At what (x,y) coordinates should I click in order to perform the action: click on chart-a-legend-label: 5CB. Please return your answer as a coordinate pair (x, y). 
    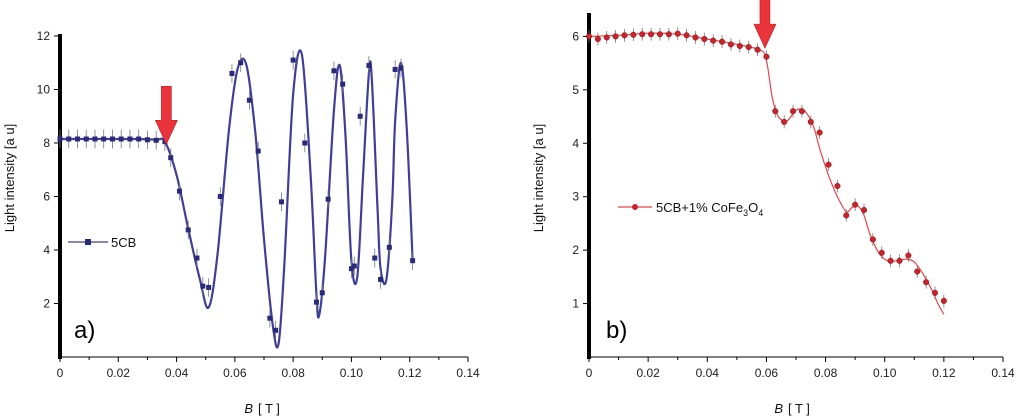
    Looking at the image, I should click on (123, 242).